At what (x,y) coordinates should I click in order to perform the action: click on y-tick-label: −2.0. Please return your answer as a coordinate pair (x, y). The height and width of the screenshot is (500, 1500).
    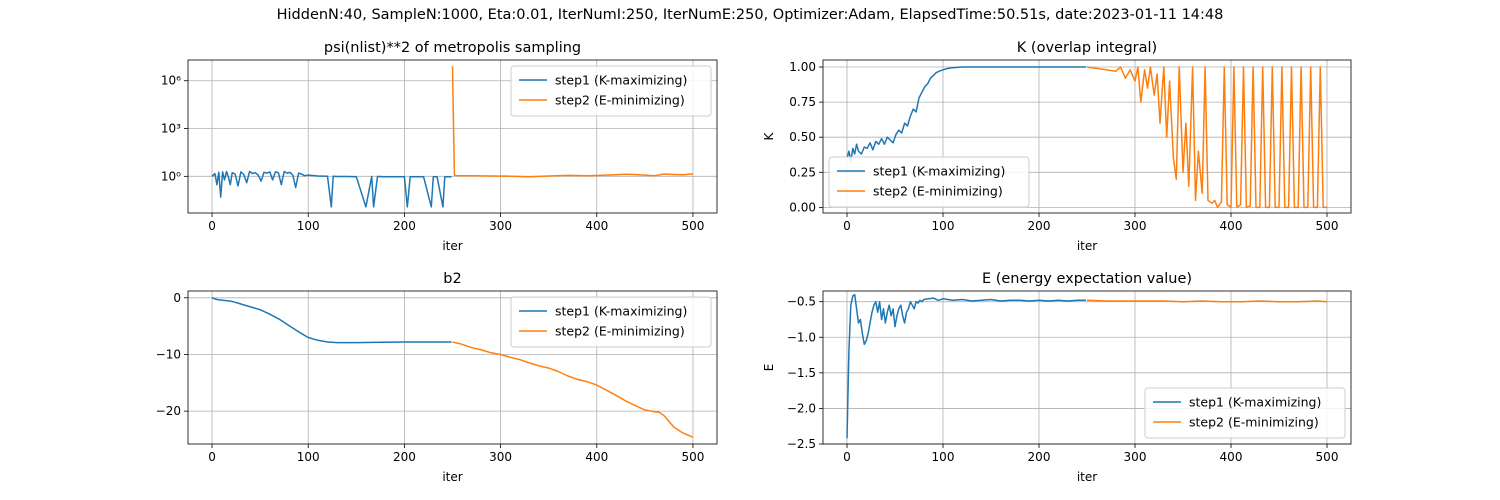
    Looking at the image, I should click on (801, 408).